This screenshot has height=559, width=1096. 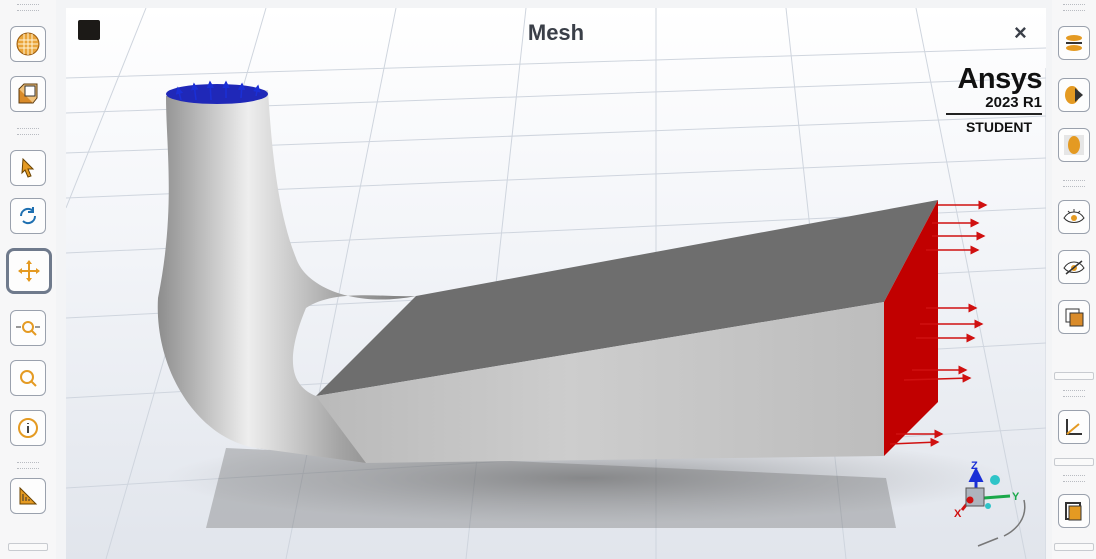 I want to click on pan-button, so click(x=29, y=271).